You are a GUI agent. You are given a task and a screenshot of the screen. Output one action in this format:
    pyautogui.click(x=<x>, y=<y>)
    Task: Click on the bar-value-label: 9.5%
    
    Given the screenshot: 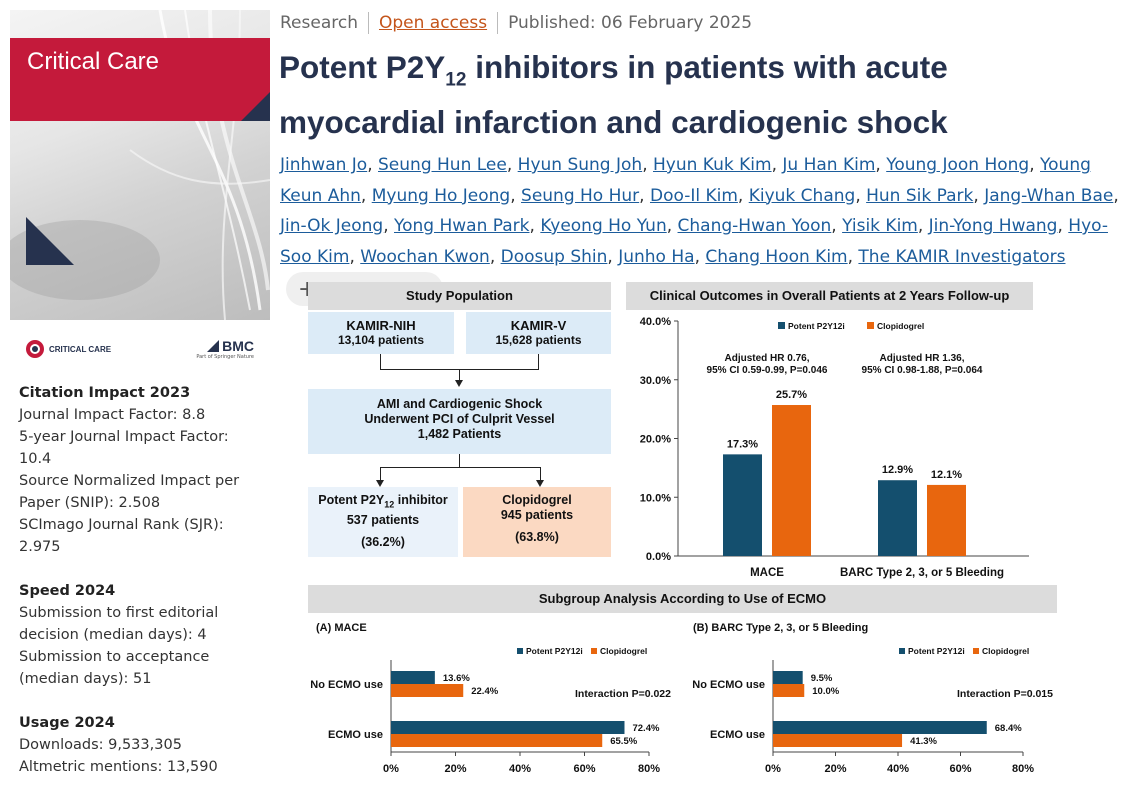 What is the action you would take?
    pyautogui.click(x=822, y=678)
    